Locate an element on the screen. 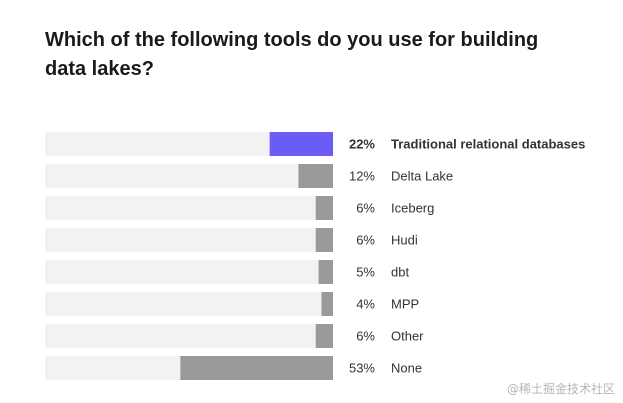  value-label: 5% is located at coordinates (365, 272).